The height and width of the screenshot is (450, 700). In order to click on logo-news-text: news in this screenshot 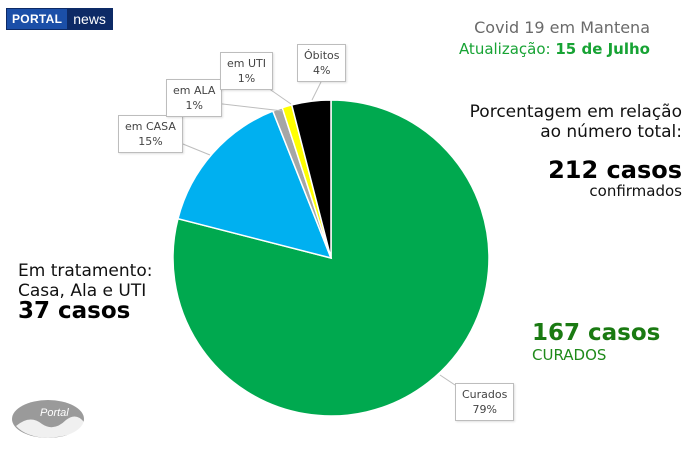, I will do `click(89, 19)`.